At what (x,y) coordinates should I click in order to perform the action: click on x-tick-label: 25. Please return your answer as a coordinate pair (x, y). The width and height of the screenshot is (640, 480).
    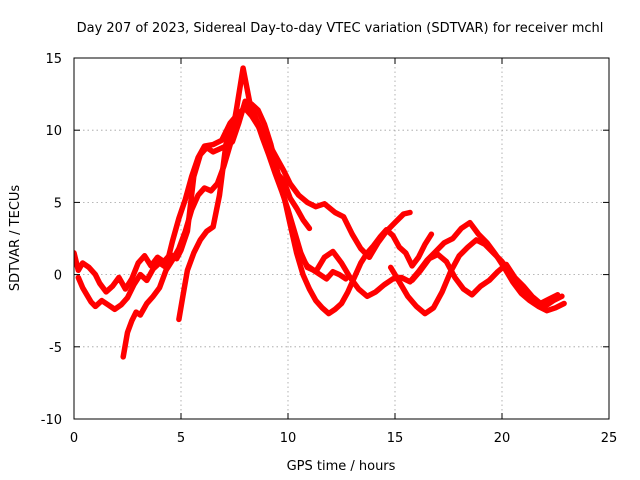
    Looking at the image, I should click on (609, 438).